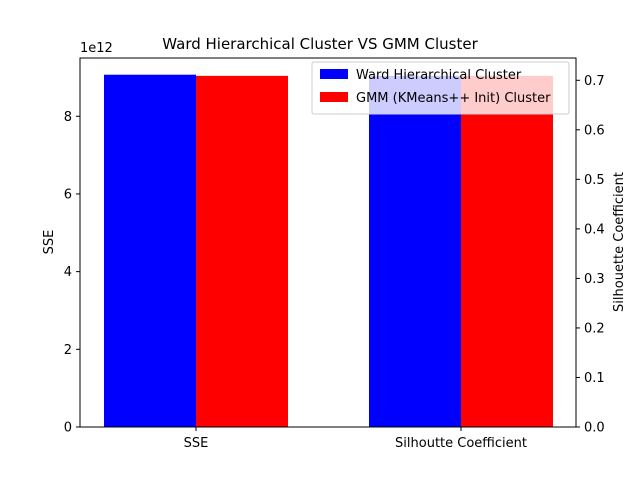 The image size is (640, 485). Describe the element at coordinates (453, 98) in the screenshot. I see `legend-label-gmm: GMM (KMeans++ Init) Cluster` at that location.